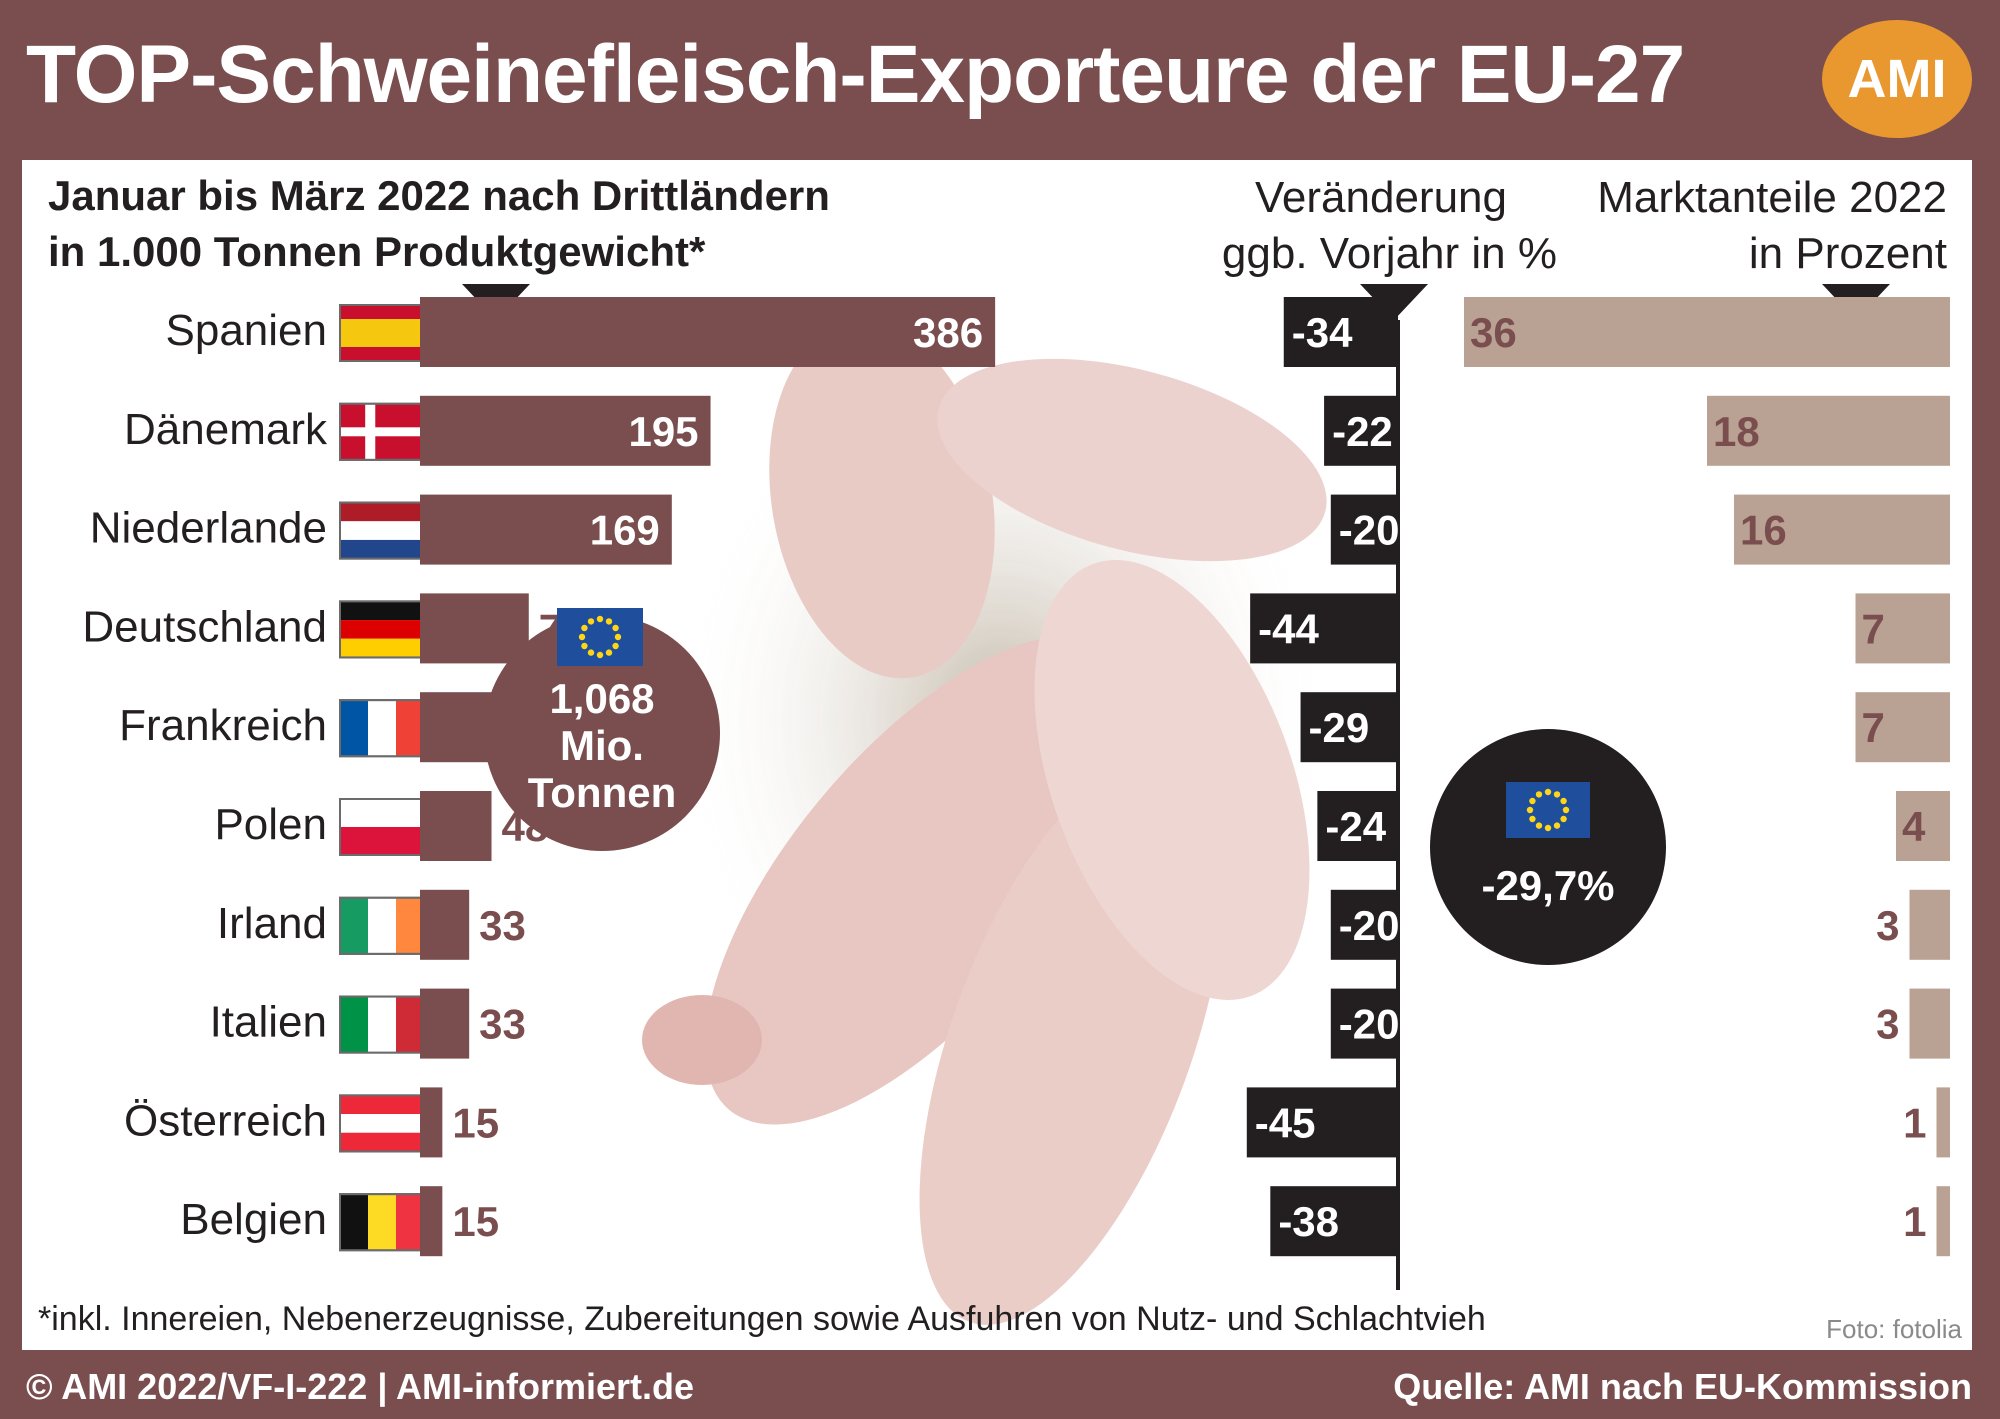  What do you see at coordinates (1493, 332) in the screenshot?
I see `share-value-label: 36` at bounding box center [1493, 332].